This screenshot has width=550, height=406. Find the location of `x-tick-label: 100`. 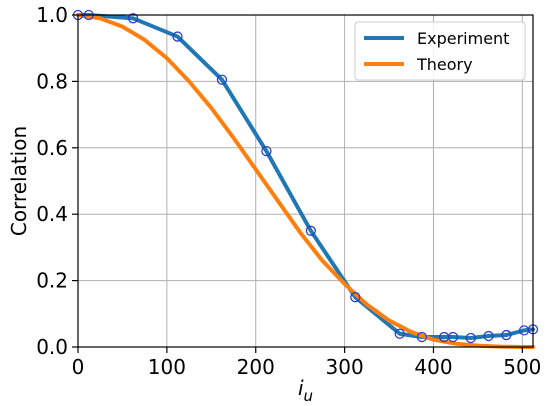

x-tick-label: 100 is located at coordinates (167, 367).